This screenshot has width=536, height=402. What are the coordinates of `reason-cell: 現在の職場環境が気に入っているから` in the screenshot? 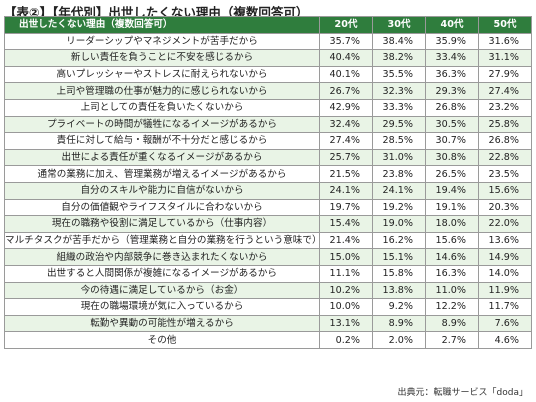 It's located at (162, 307).